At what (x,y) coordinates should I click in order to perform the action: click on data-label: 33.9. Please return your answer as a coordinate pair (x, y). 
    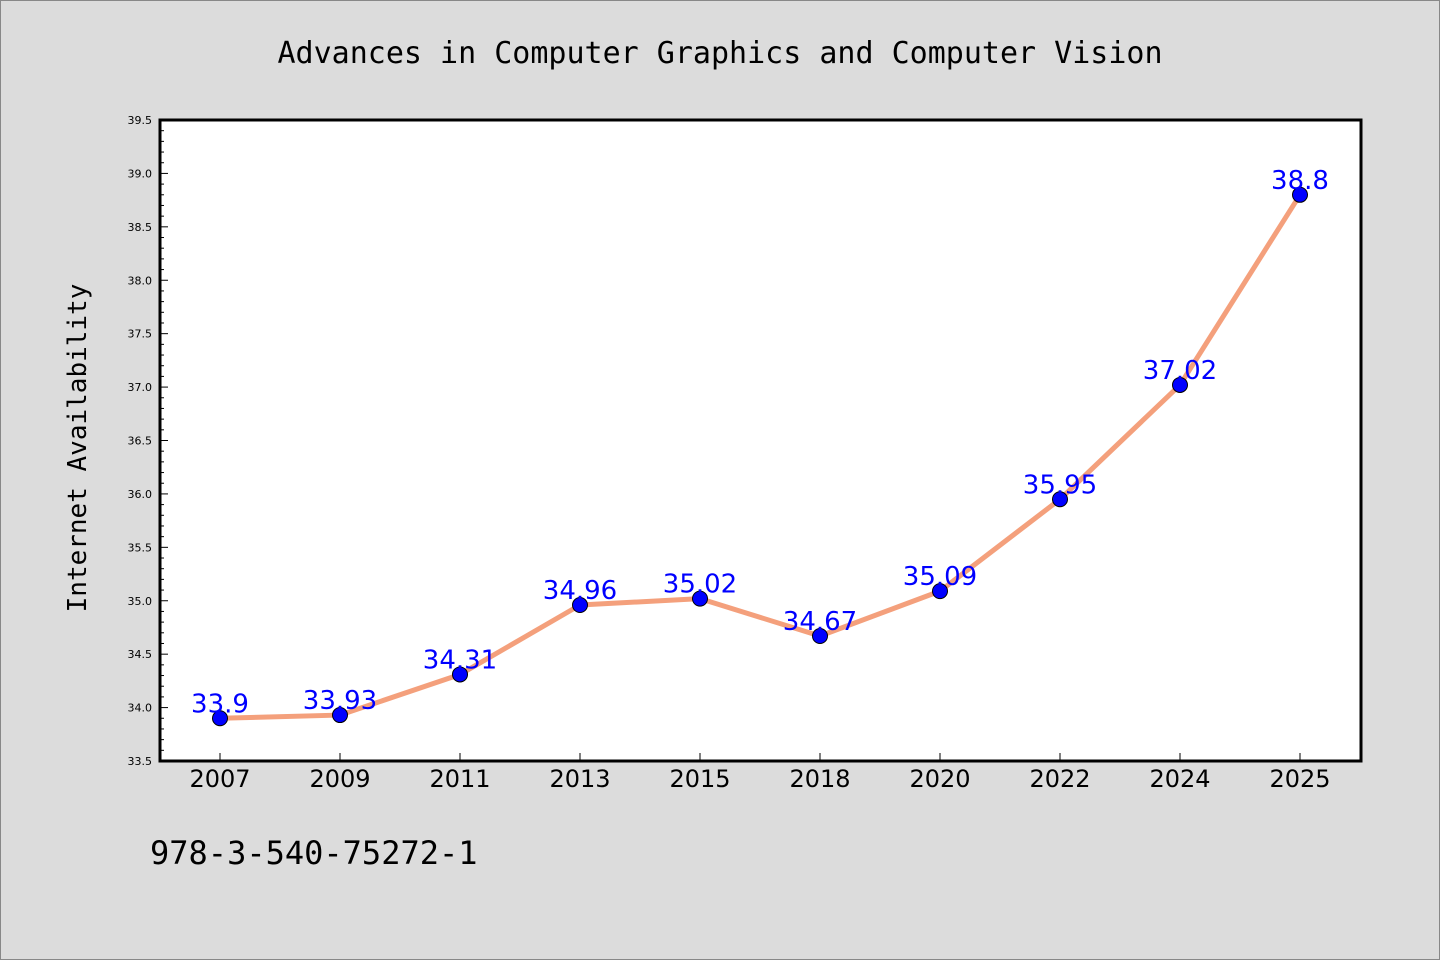
    Looking at the image, I should click on (220, 704).